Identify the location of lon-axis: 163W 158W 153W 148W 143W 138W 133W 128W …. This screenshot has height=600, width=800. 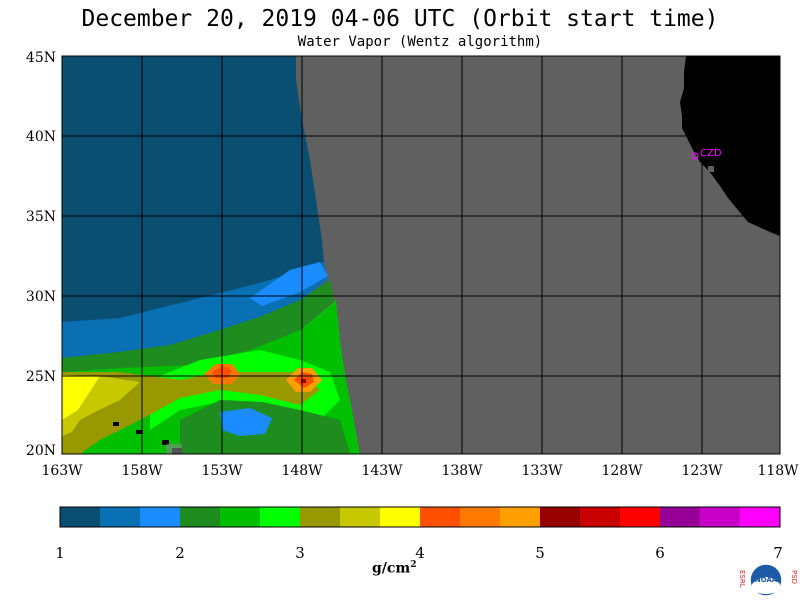
(420, 471).